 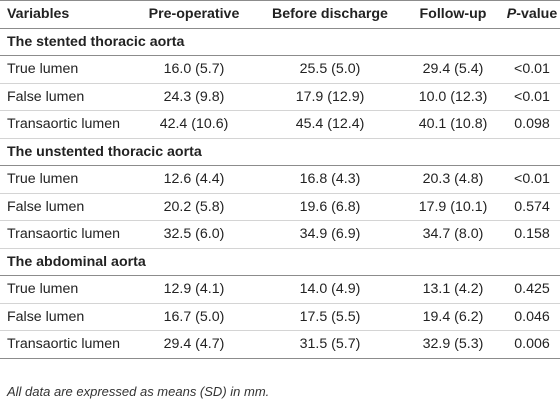 What do you see at coordinates (453, 207) in the screenshot?
I see `cell-follow-up: 17.9 (10.1)` at bounding box center [453, 207].